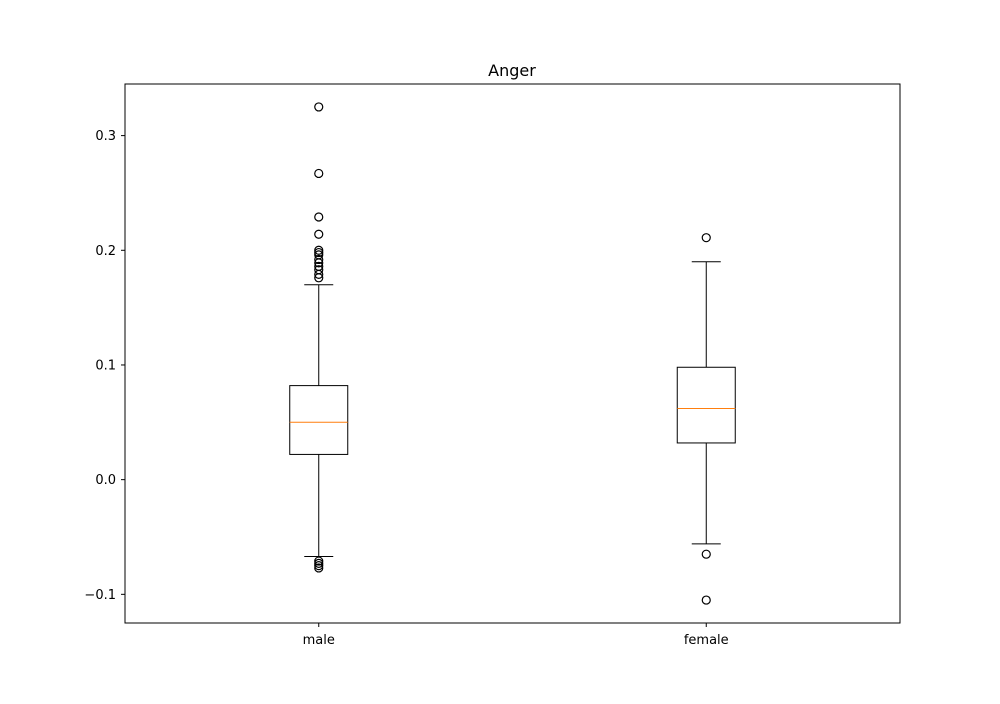  I want to click on box-male, so click(319, 337).